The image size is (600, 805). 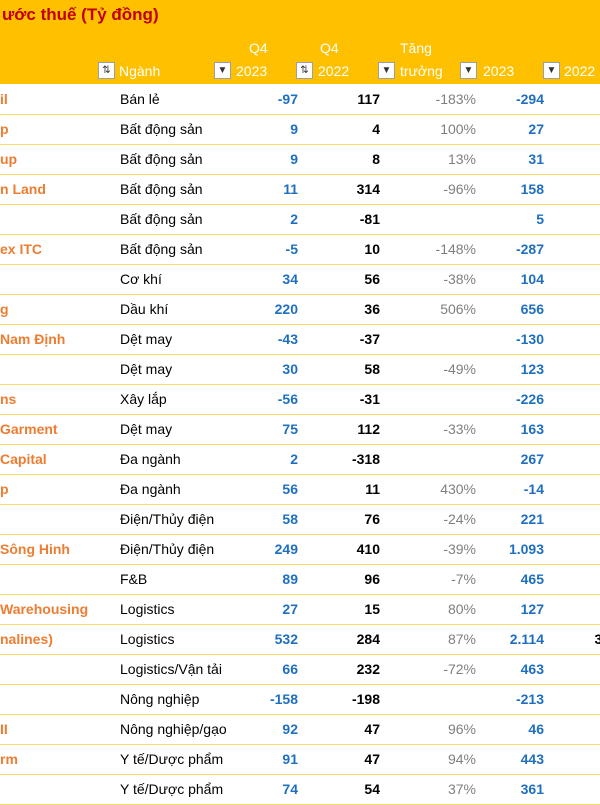 What do you see at coordinates (23, 459) in the screenshot?
I see `company-name: Capital` at bounding box center [23, 459].